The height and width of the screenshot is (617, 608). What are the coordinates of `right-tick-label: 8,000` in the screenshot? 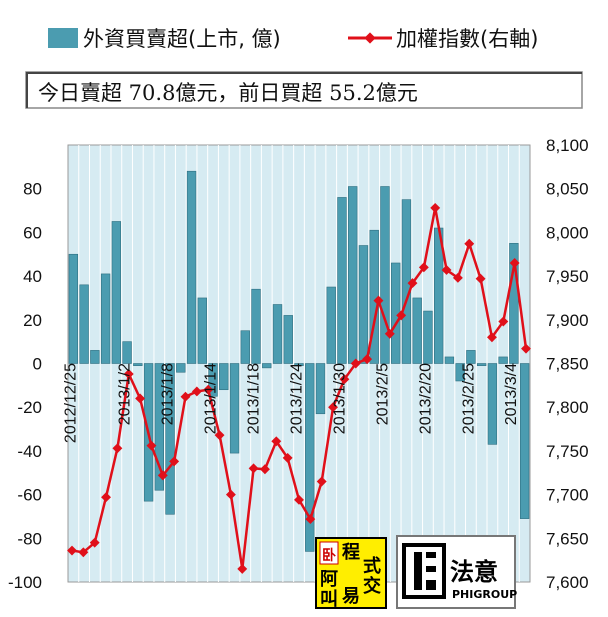 It's located at (567, 232).